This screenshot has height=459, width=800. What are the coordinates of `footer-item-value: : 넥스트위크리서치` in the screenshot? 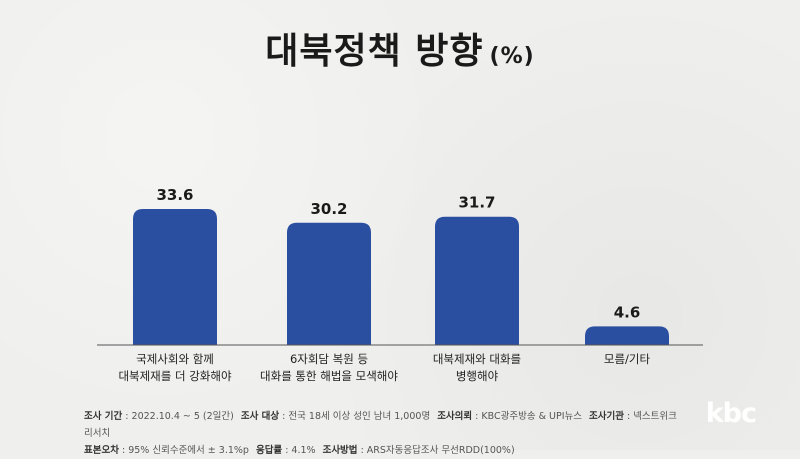 It's located at (380, 425).